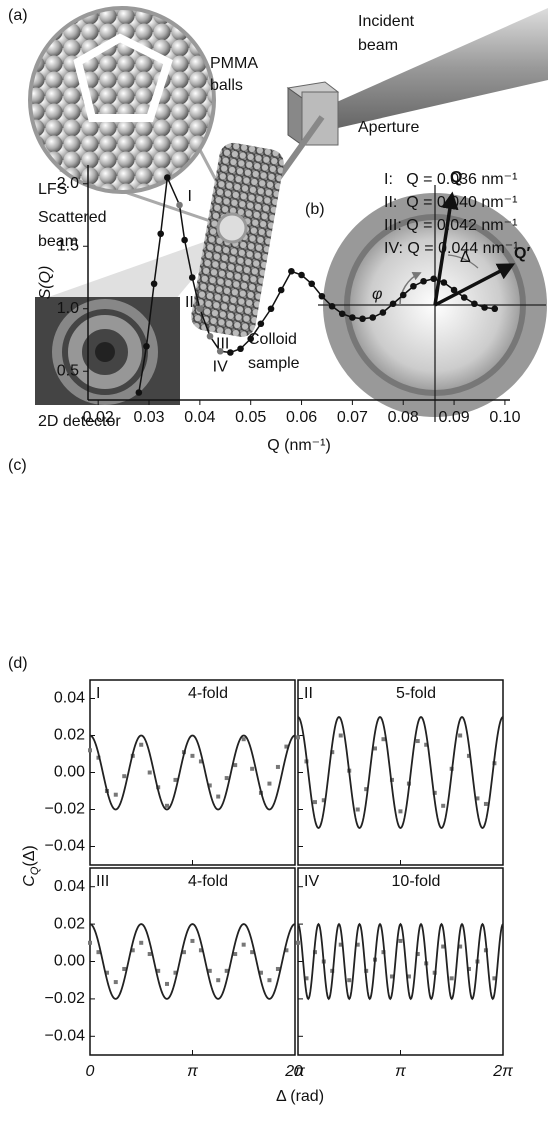  What do you see at coordinates (68, 370) in the screenshot?
I see `y-tick-label: 0.5` at bounding box center [68, 370].